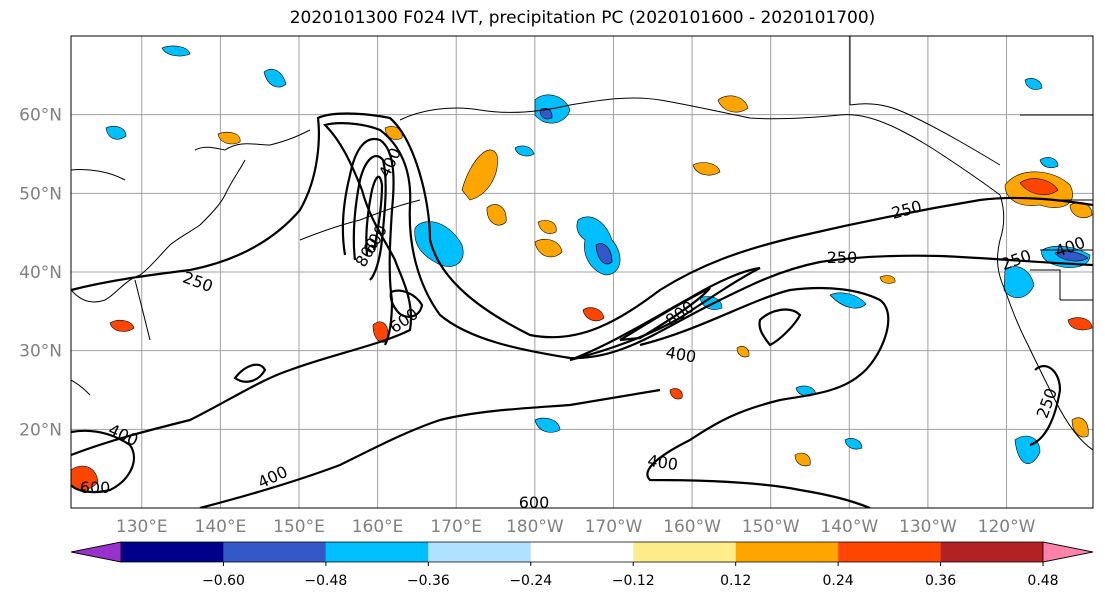  What do you see at coordinates (142, 527) in the screenshot?
I see `longitude-label: 130°E` at bounding box center [142, 527].